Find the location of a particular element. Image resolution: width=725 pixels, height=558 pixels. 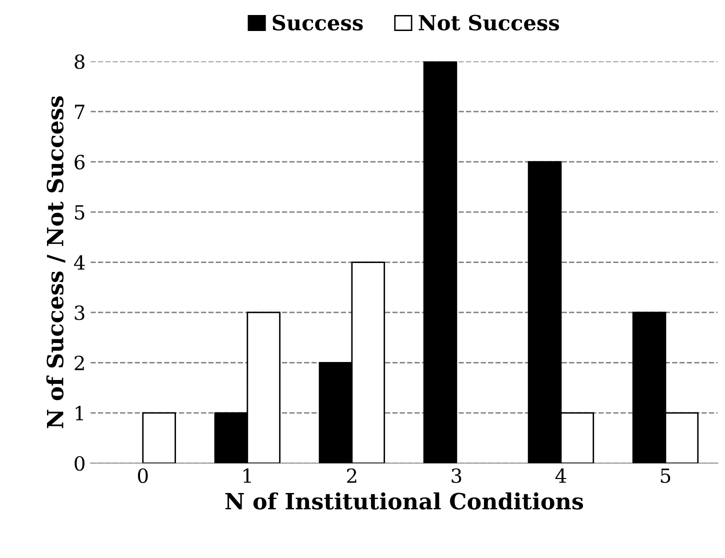

x-tick-label: 3 is located at coordinates (457, 476).